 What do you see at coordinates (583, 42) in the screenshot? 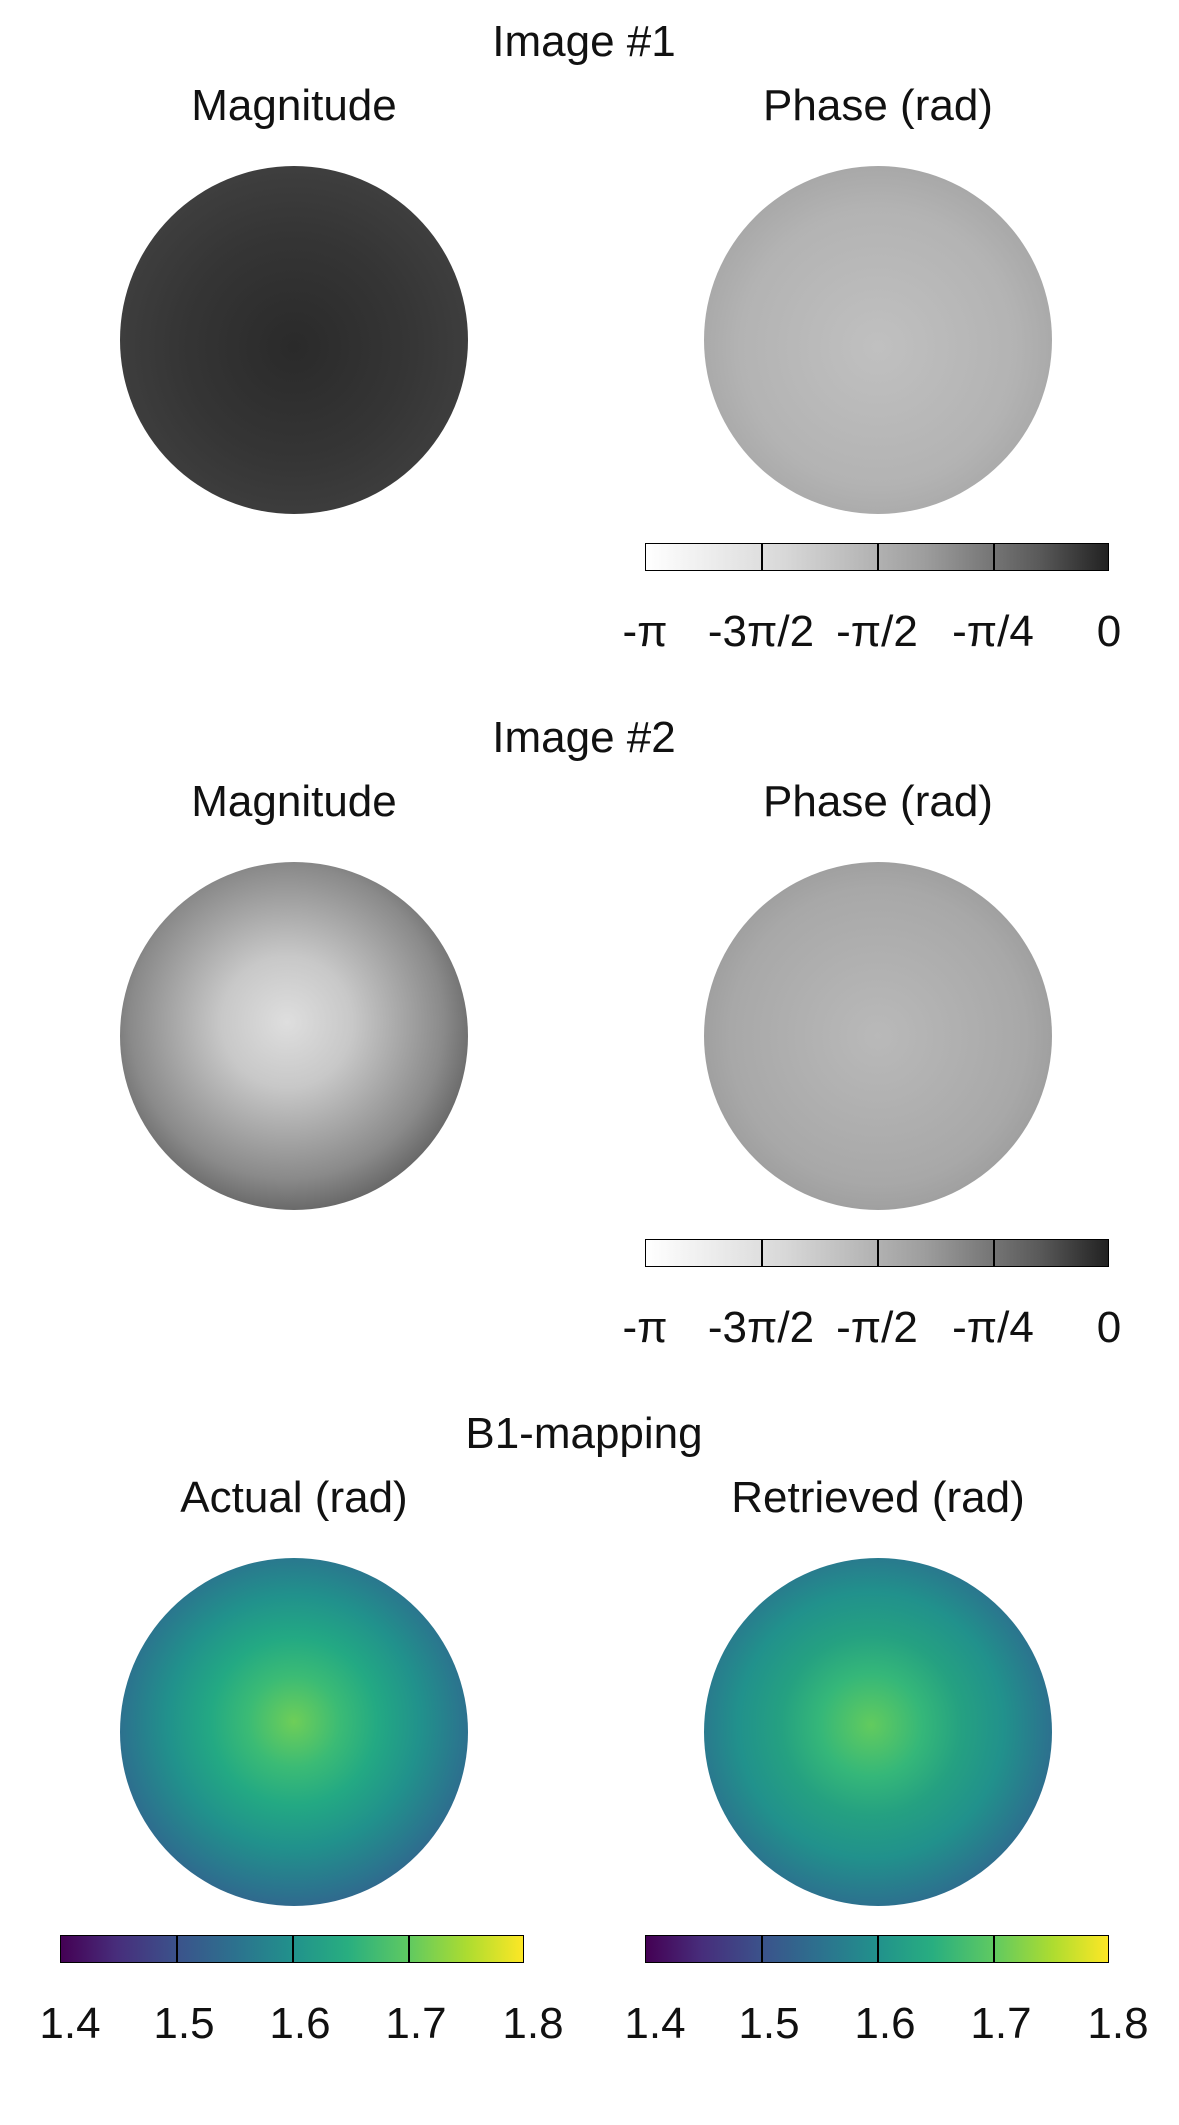
I see `section-title-image-1: Image #1` at bounding box center [583, 42].